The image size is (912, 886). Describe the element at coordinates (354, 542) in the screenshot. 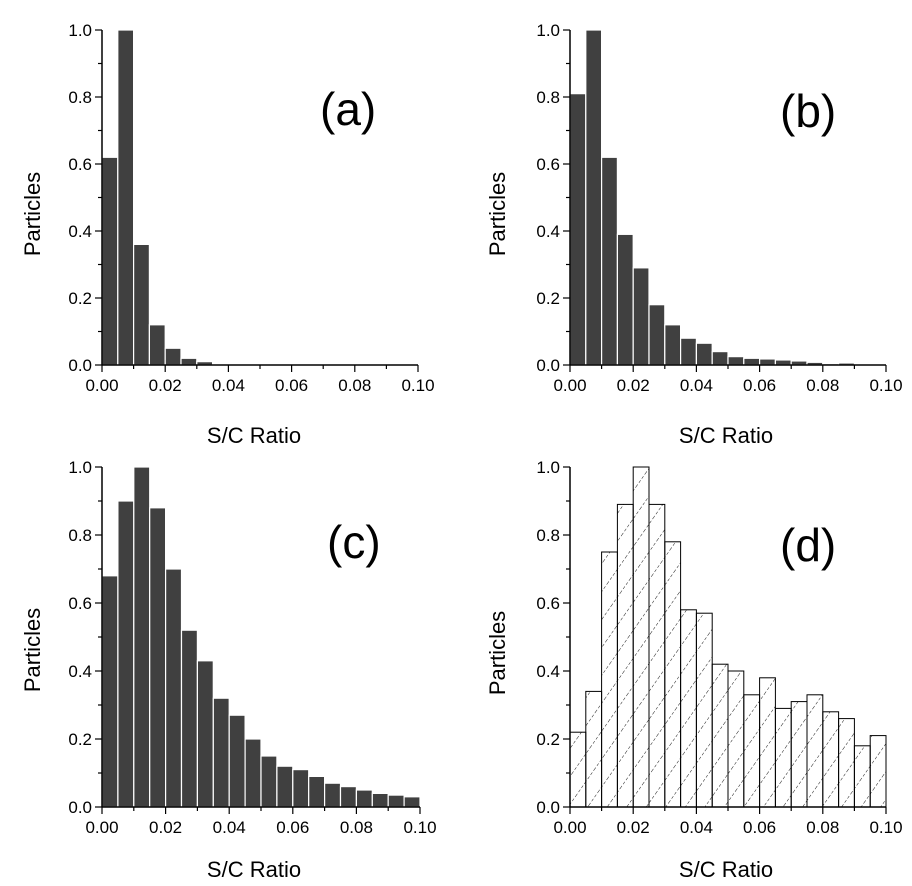

I see `panel-label: (c)` at that location.